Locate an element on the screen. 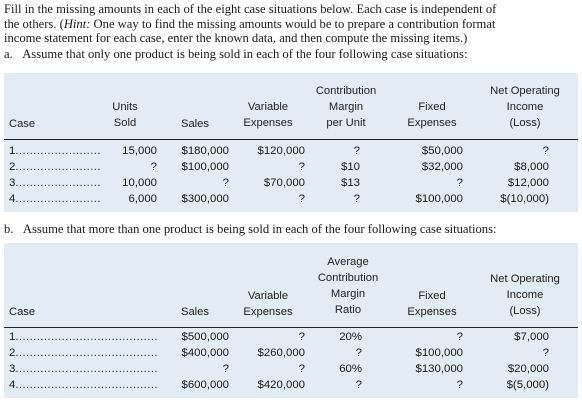  sales-cell: $300,000 is located at coordinates (205, 199).